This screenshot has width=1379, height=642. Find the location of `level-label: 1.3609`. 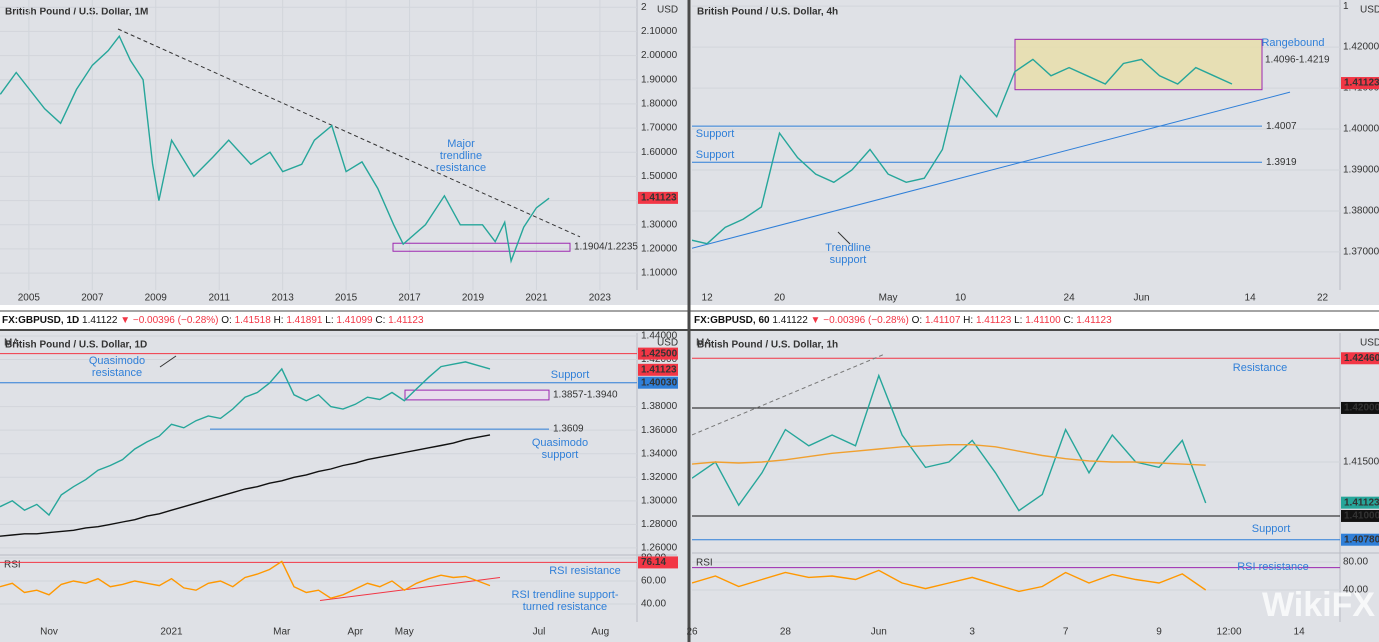

level-label: 1.3609 is located at coordinates (568, 429).